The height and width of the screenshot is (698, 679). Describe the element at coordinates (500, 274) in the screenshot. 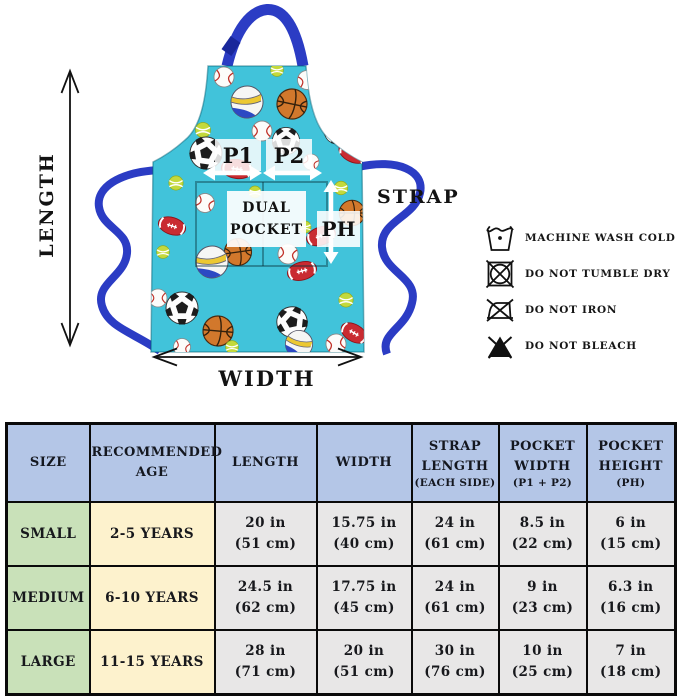

I see `do-not-tumble-dry-icon` at that location.